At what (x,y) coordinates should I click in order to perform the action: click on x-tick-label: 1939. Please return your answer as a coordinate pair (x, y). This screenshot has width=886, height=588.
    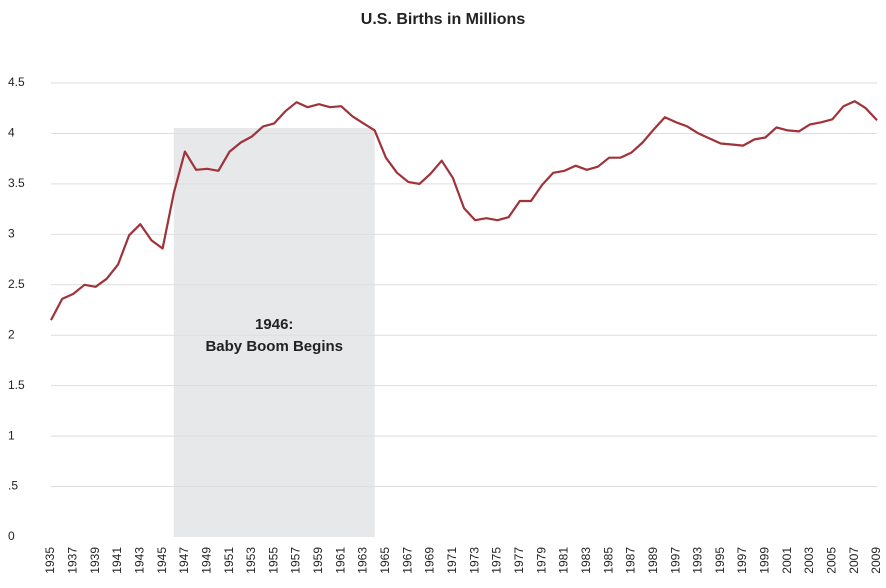
    Looking at the image, I should click on (95, 560).